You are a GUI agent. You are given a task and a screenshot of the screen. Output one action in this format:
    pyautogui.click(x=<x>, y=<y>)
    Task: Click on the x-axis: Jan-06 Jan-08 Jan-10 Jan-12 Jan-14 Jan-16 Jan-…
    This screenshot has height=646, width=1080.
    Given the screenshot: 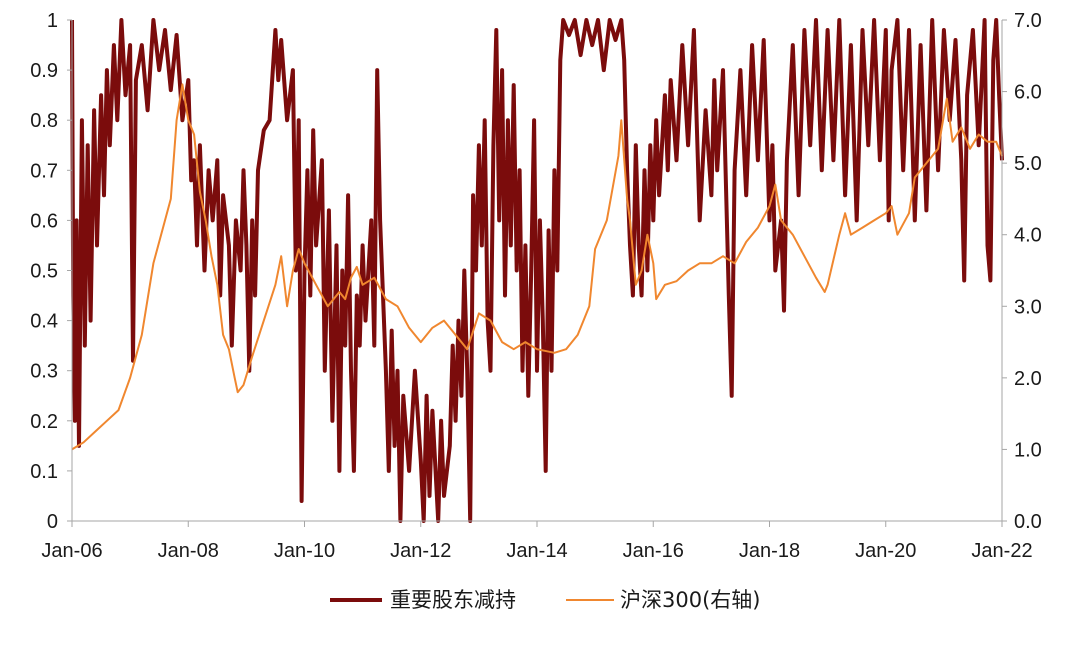 What is the action you would take?
    pyautogui.click(x=537, y=541)
    